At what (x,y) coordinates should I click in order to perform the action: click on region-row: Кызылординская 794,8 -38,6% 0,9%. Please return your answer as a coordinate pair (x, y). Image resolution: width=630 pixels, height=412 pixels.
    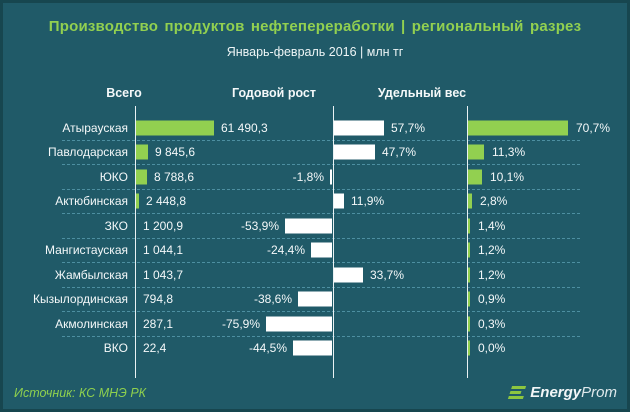
    Looking at the image, I should click on (306, 299).